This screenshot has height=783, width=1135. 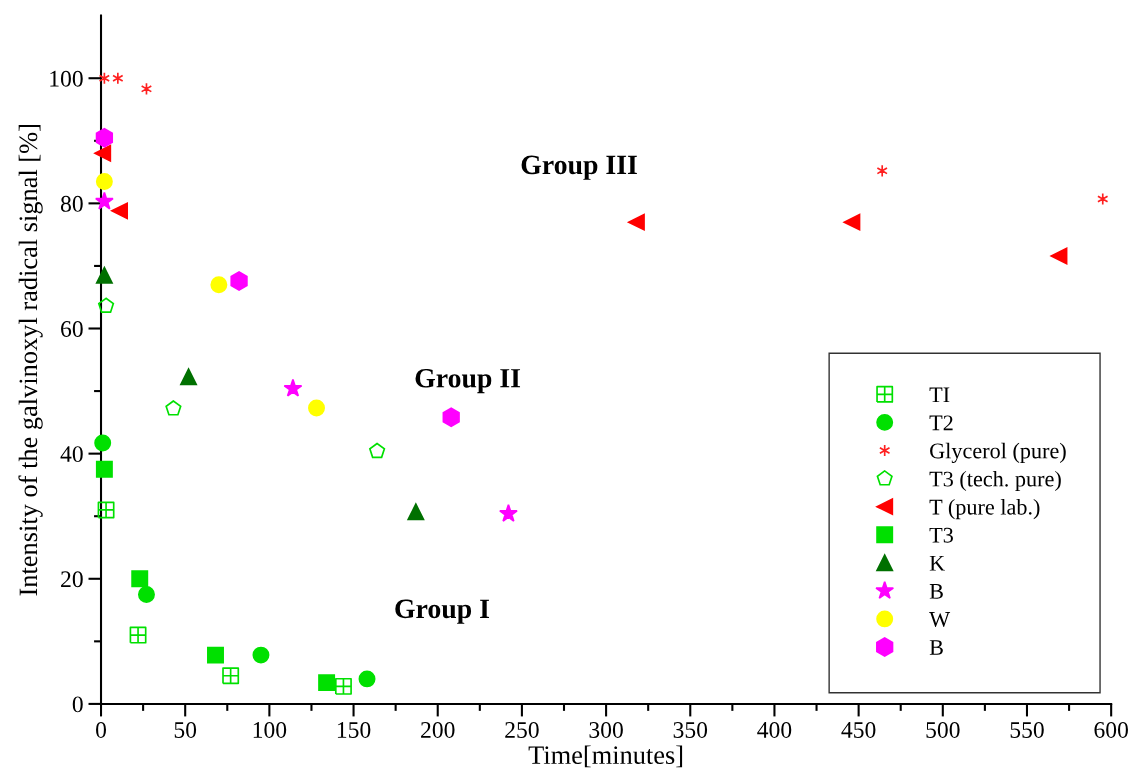 I want to click on legend-label: Glycerol (pure), so click(x=998, y=453).